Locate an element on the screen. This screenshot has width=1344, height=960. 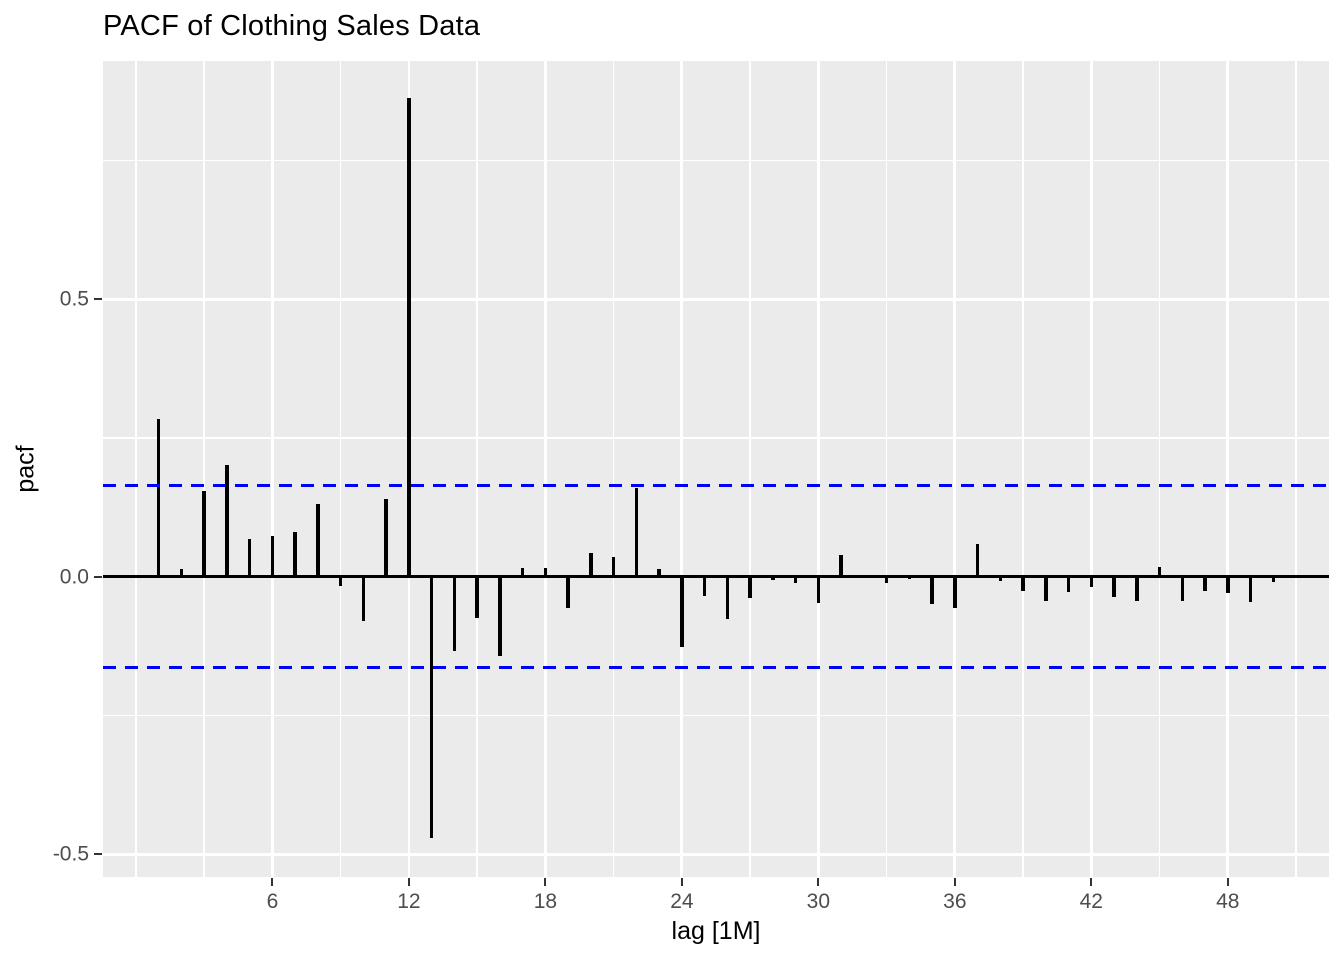
x-tick-label: 42 is located at coordinates (1091, 901).